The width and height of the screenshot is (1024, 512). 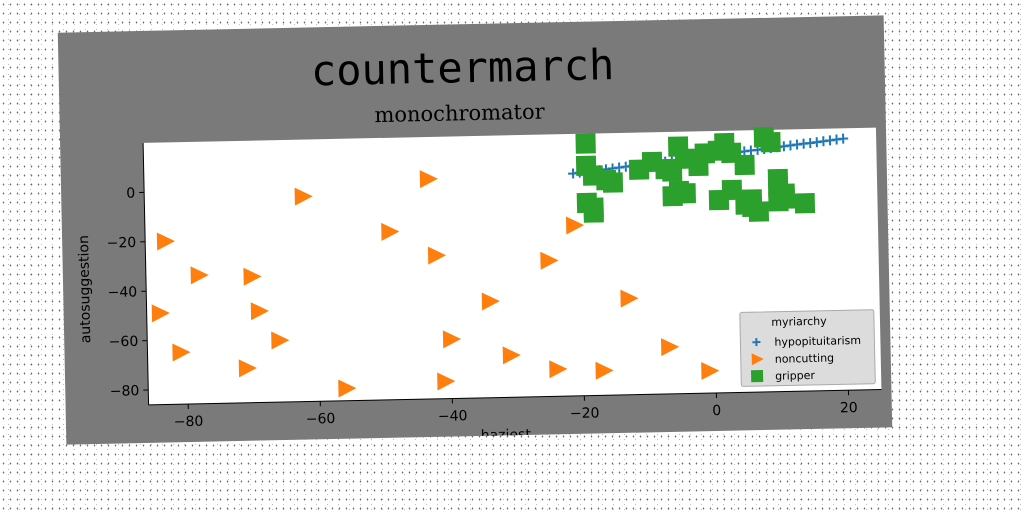 I want to click on legend-entry-label: gripper, so click(x=795, y=376).